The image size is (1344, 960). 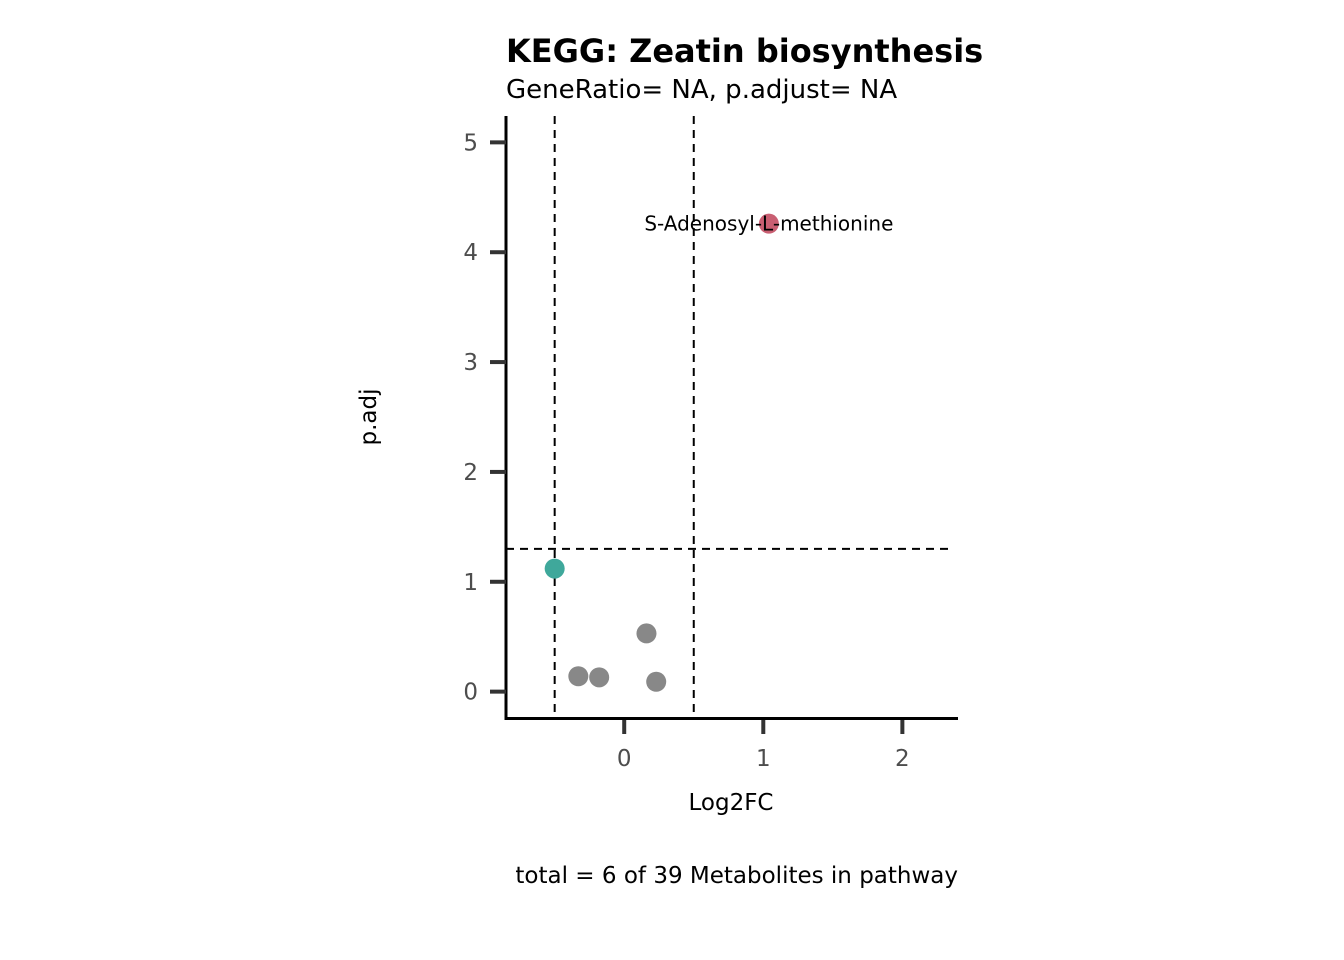 What do you see at coordinates (470, 363) in the screenshot?
I see `y-tick-label: 3` at bounding box center [470, 363].